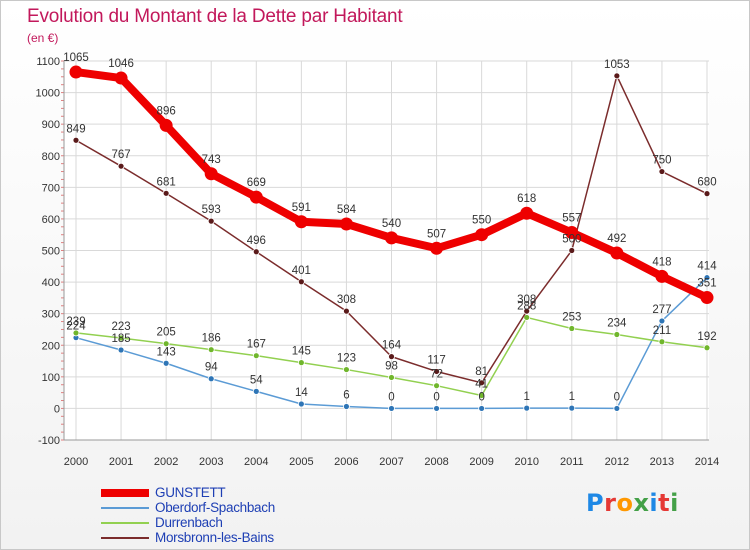 This screenshot has width=750, height=550. What do you see at coordinates (526, 306) in the screenshot?
I see `data-label-durrenbach: 288` at bounding box center [526, 306].